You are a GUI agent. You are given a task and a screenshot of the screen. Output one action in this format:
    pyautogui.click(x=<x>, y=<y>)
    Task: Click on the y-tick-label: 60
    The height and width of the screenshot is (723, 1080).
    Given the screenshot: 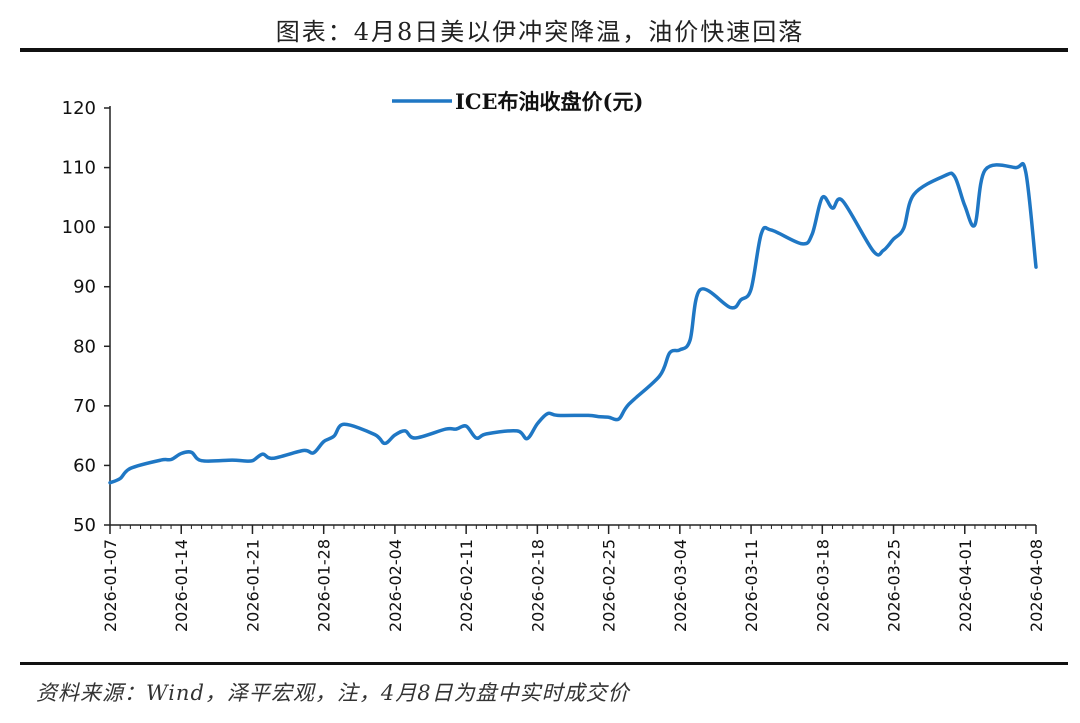 What is the action you would take?
    pyautogui.click(x=84, y=465)
    